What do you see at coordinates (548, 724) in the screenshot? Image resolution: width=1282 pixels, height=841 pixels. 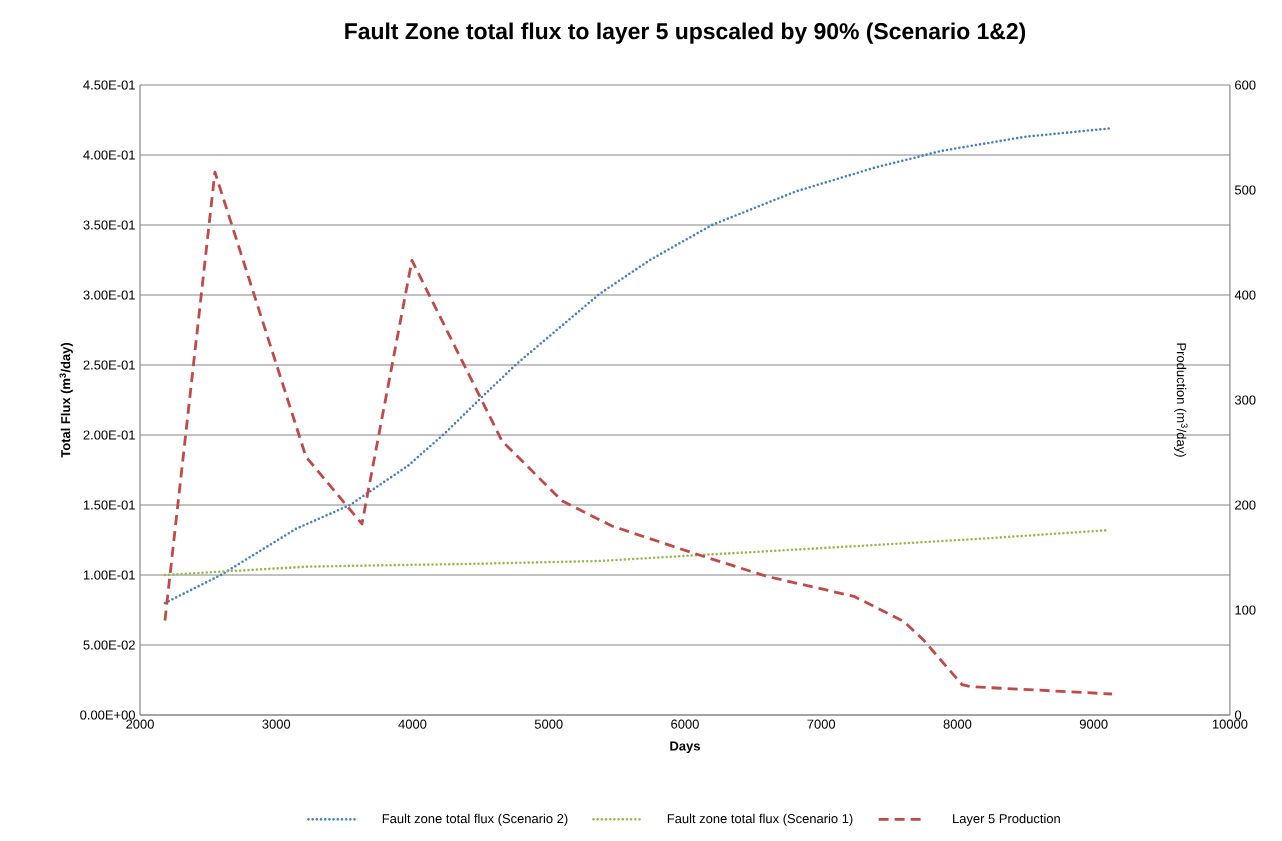 I see `x-tick-label: 5000` at bounding box center [548, 724].